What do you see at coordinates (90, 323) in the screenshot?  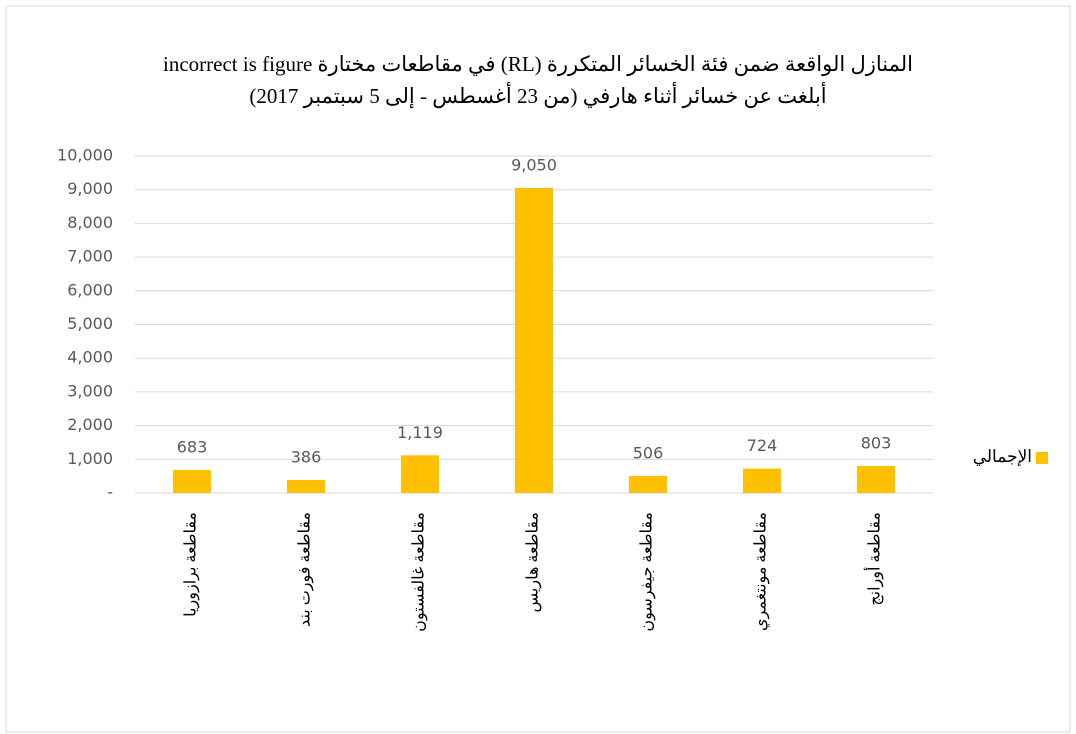 I see `y-tick-label: 5,000` at bounding box center [90, 323].